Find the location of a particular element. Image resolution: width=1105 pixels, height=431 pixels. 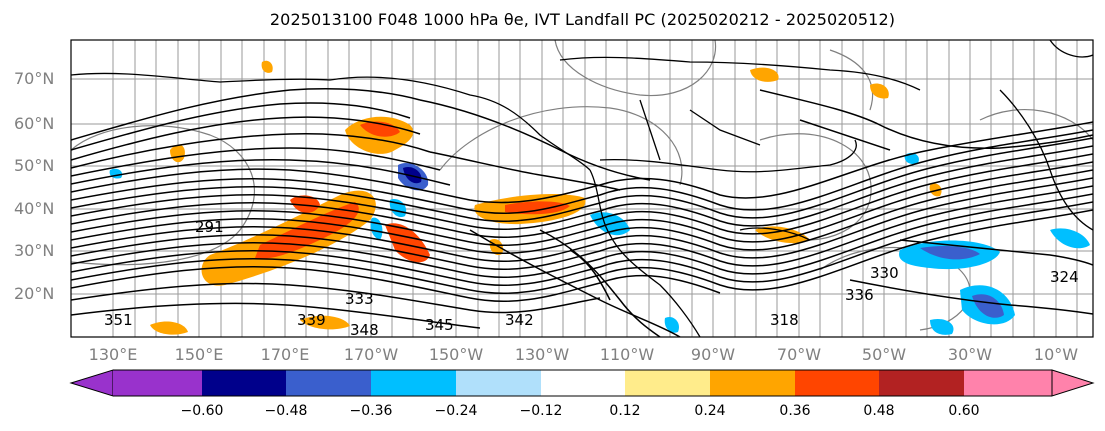

lat-label-60n: 60°N is located at coordinates (34, 123).